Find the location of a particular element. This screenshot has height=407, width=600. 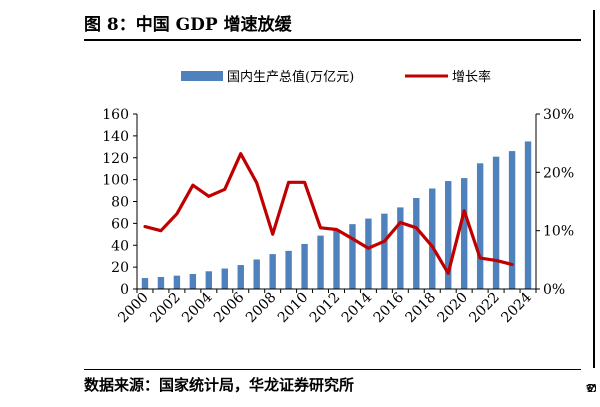

y-tick-label-0: 0 is located at coordinates (124, 290).